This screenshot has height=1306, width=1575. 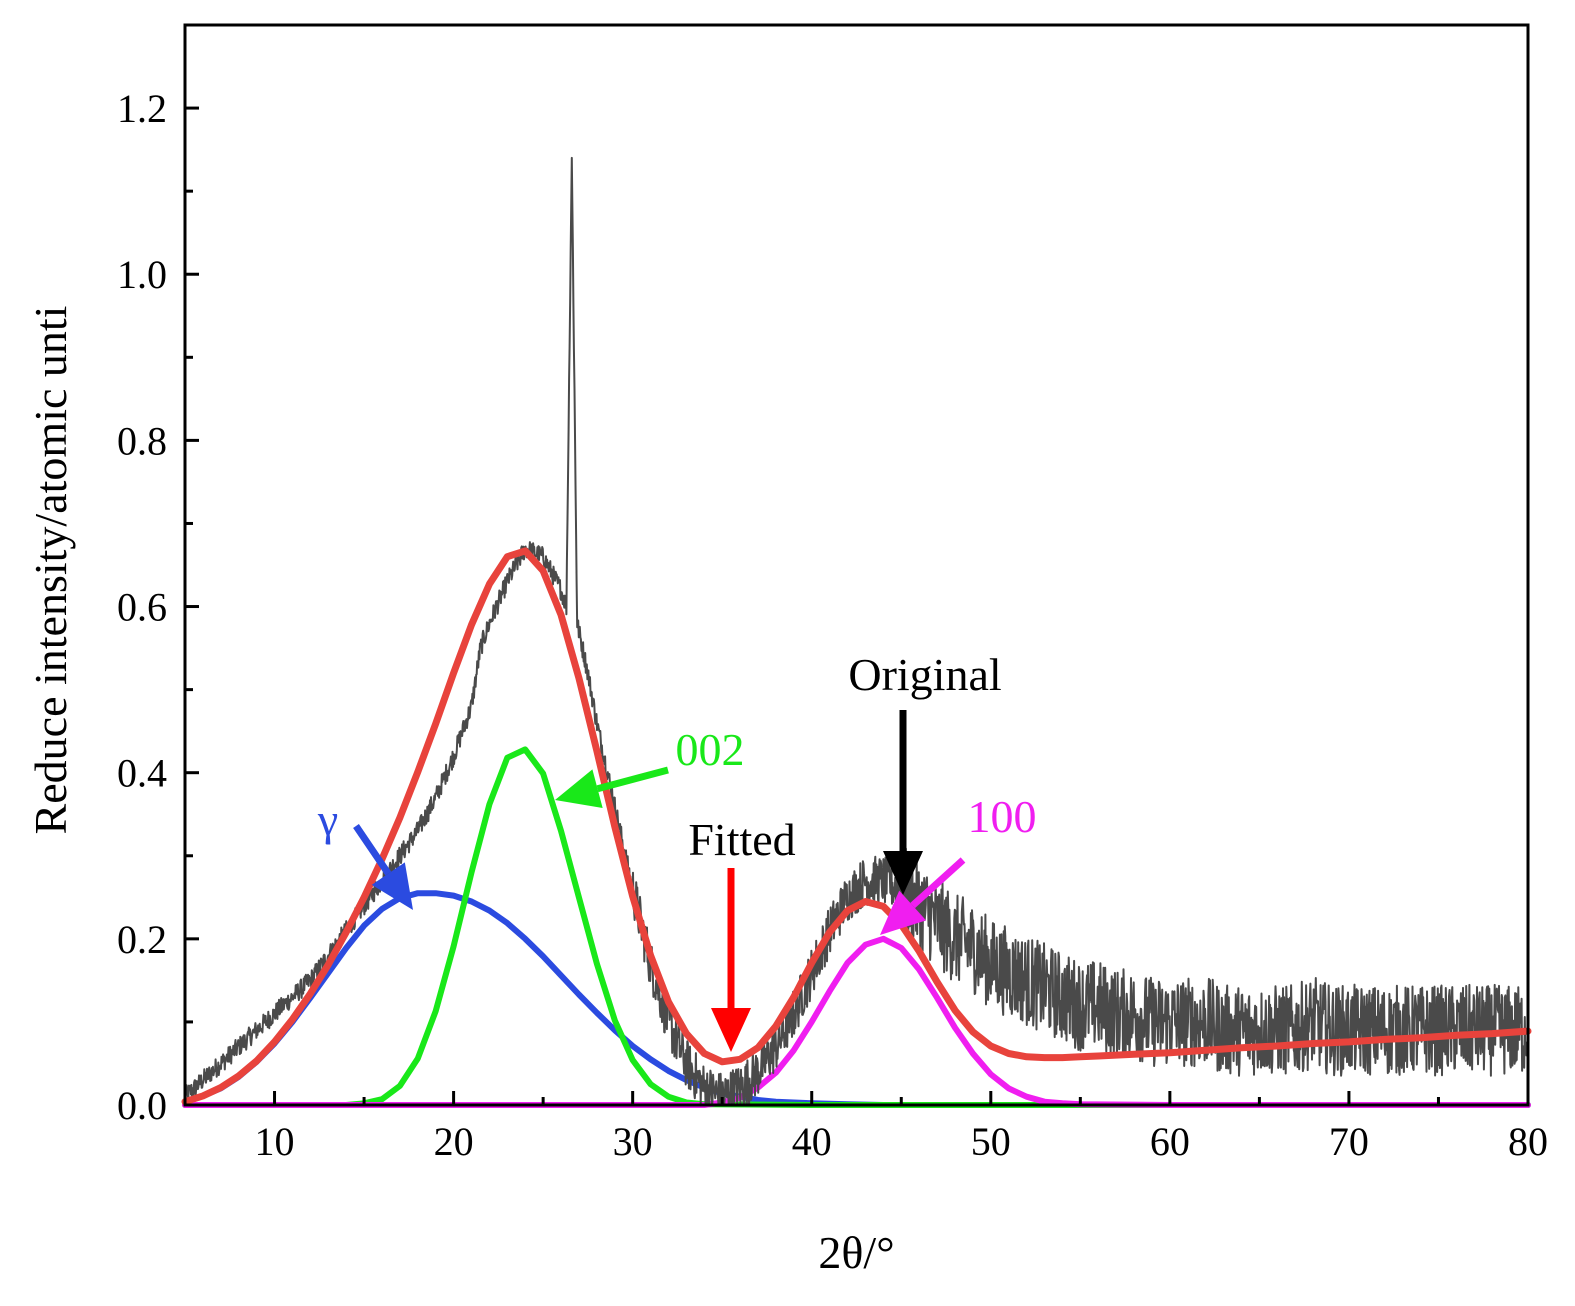 I want to click on arrow-layer, so click(x=659, y=881).